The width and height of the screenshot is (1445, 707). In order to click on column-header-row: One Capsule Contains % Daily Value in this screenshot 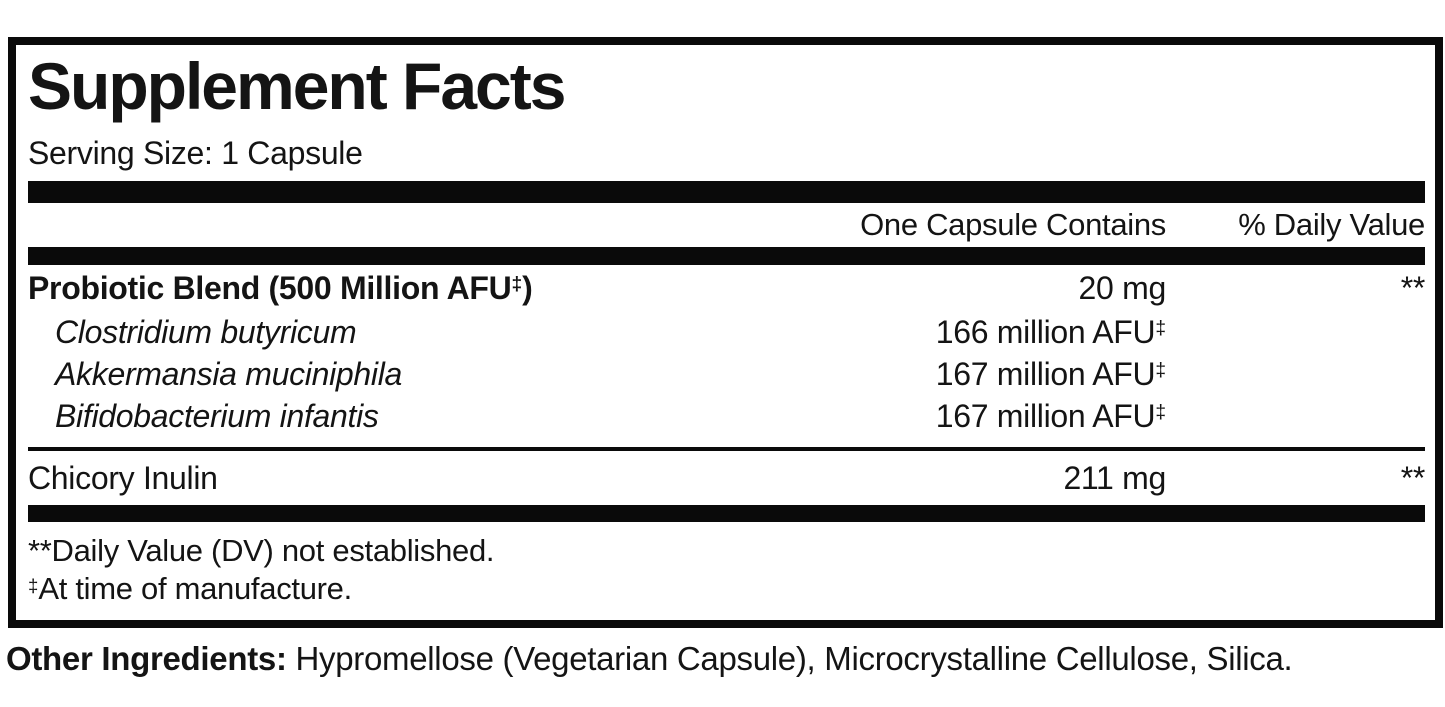, I will do `click(726, 225)`.